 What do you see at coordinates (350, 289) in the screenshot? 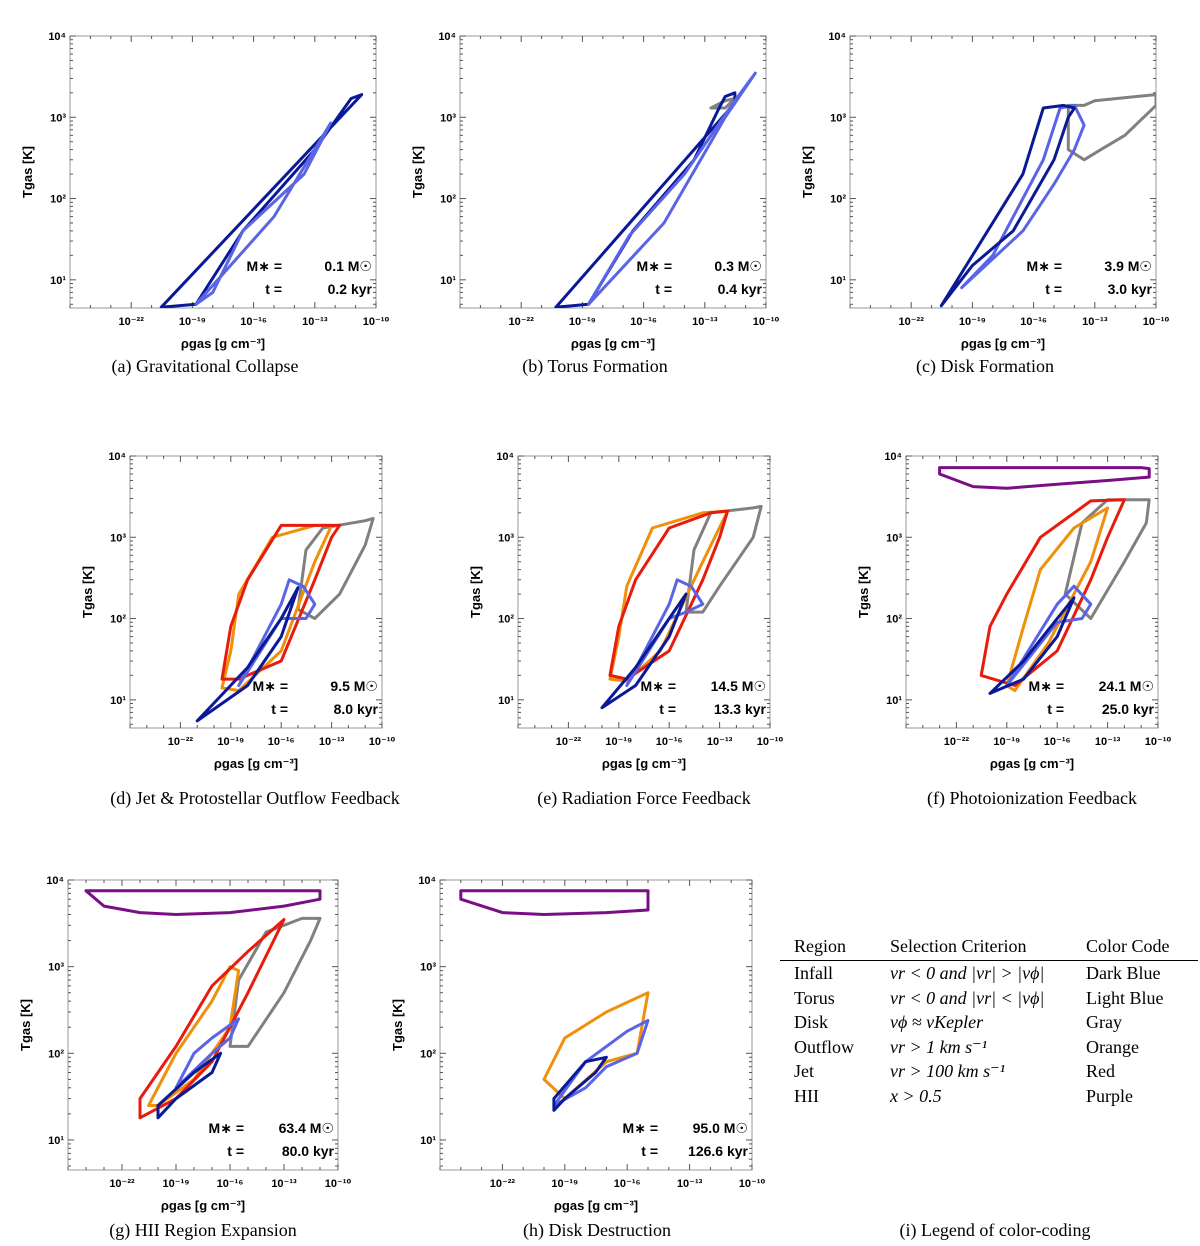
I see `time-value: 0.2 kyr` at bounding box center [350, 289].